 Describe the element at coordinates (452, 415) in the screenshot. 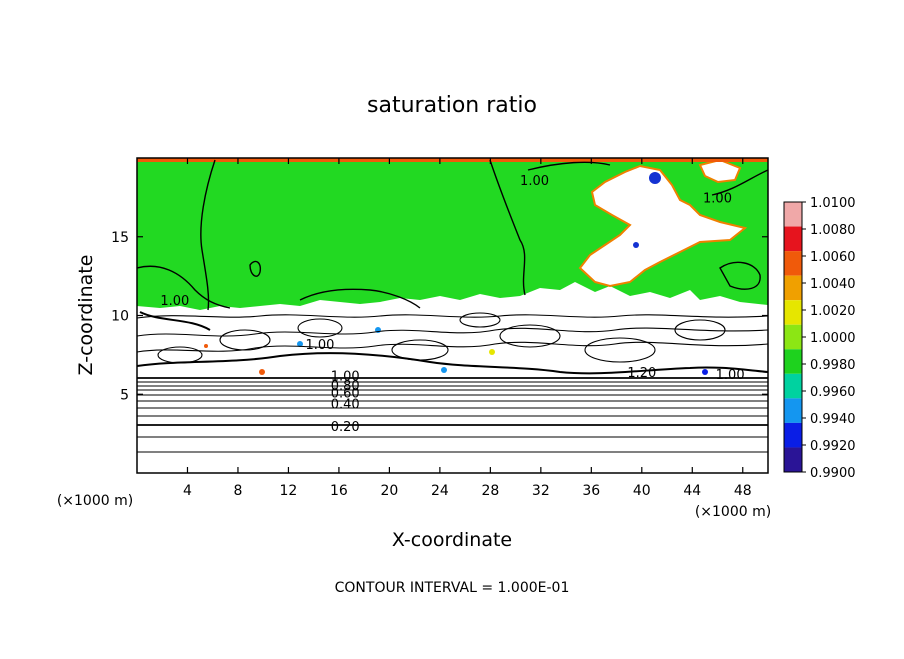

I see `contour-lines-lower` at that location.